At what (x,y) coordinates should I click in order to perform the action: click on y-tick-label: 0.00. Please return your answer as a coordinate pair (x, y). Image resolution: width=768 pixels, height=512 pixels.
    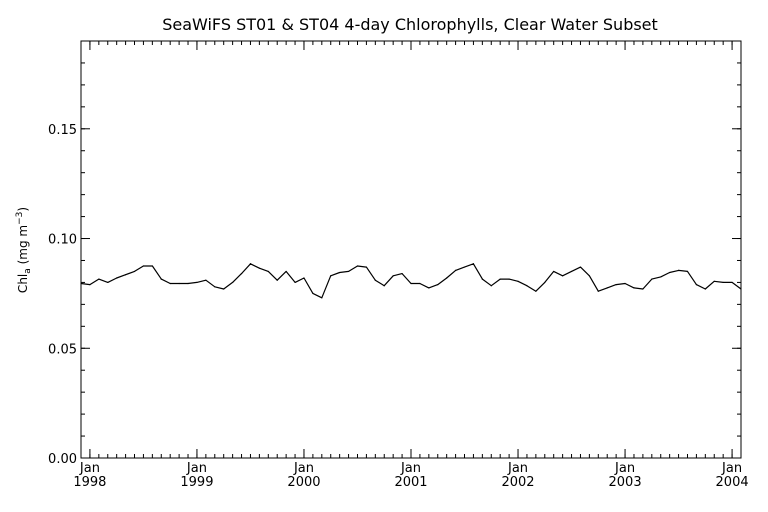
    Looking at the image, I should click on (62, 459).